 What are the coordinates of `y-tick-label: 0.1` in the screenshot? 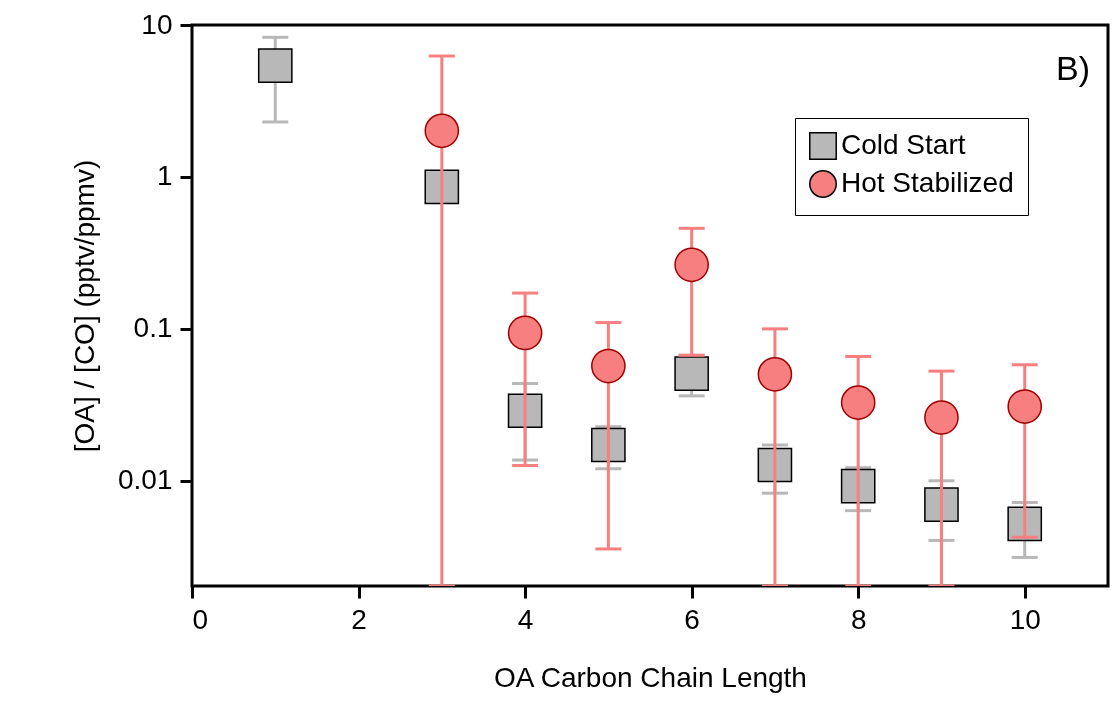 It's located at (153, 328).